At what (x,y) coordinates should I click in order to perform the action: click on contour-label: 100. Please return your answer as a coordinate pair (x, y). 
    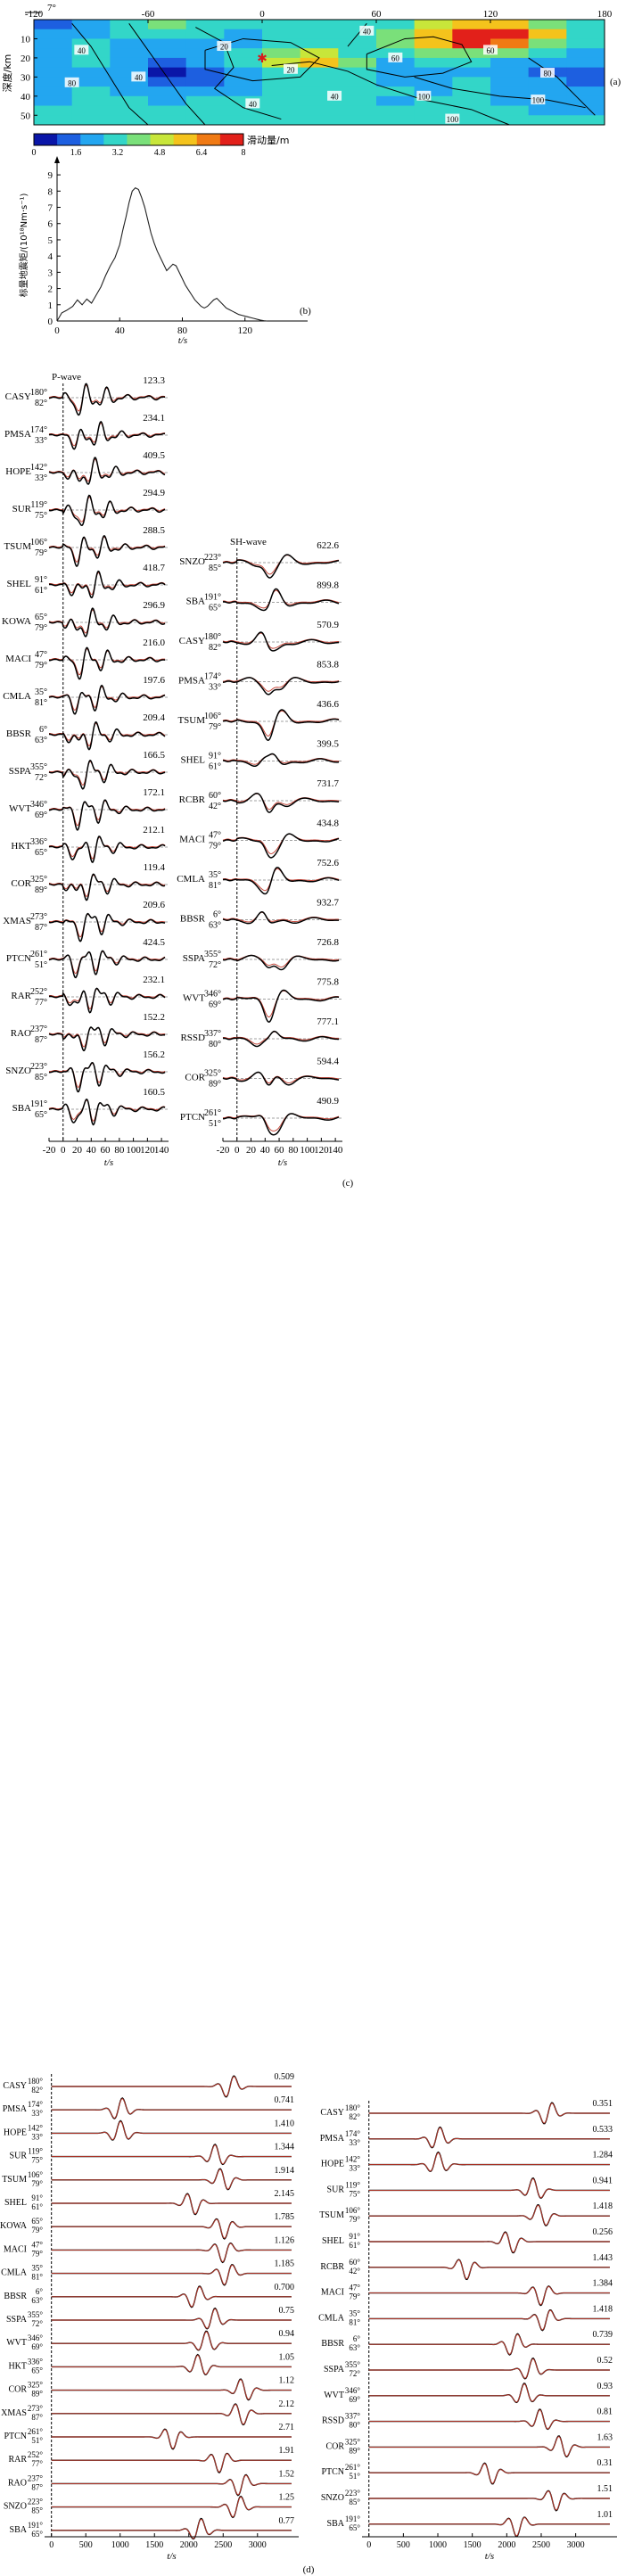
    Looking at the image, I should click on (424, 96).